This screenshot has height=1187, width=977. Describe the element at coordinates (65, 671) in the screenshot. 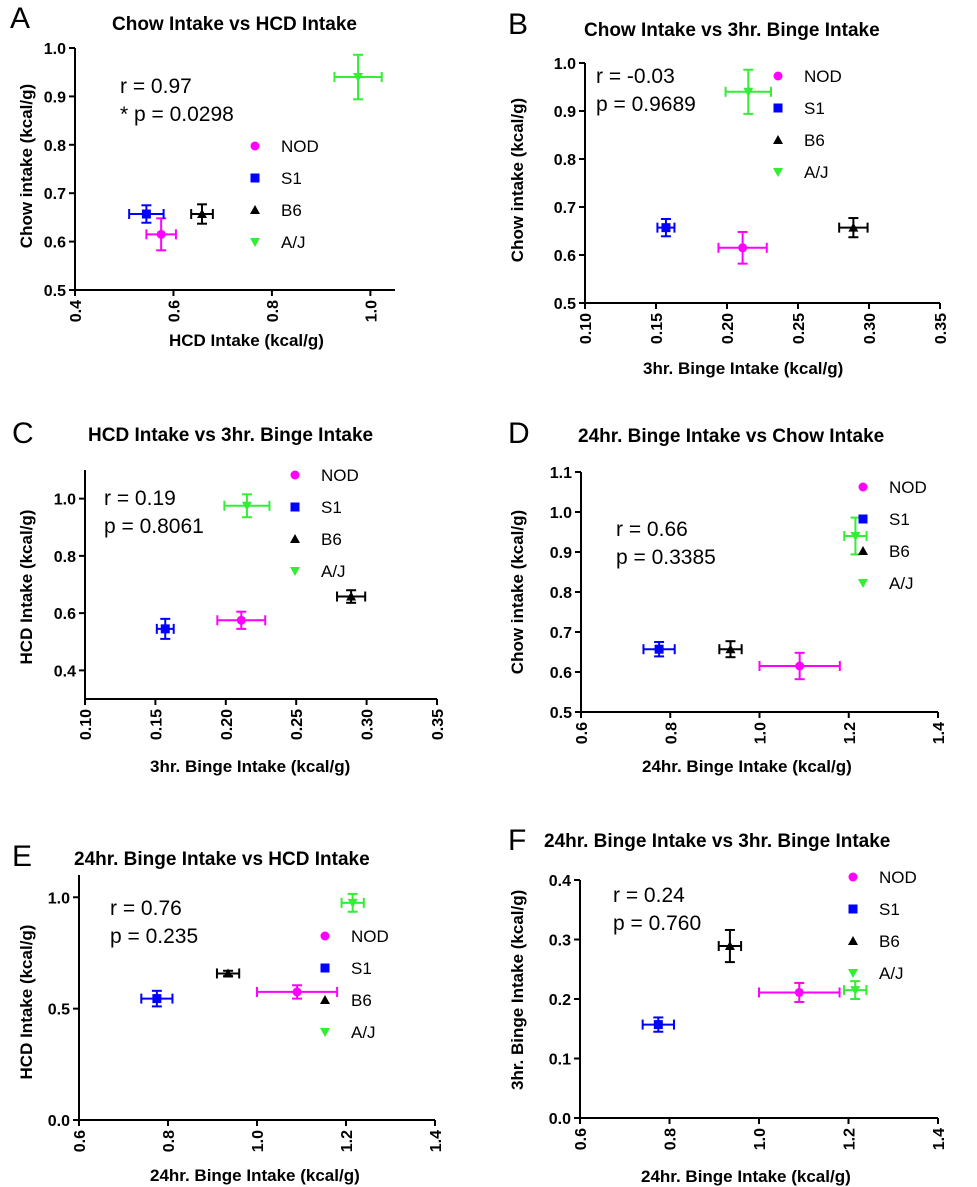

I see `y-tick-label: 0.4` at that location.